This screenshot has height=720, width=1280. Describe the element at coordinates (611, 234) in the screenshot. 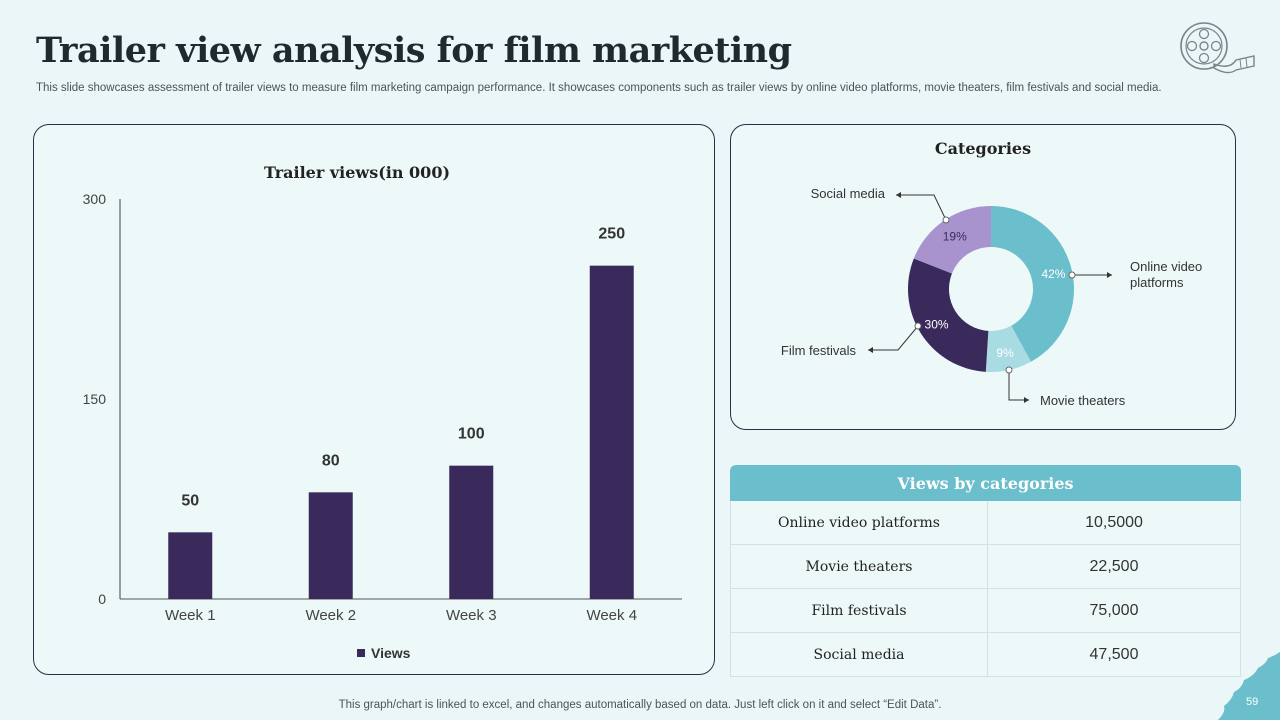

I see `bar-value-label: 250` at that location.